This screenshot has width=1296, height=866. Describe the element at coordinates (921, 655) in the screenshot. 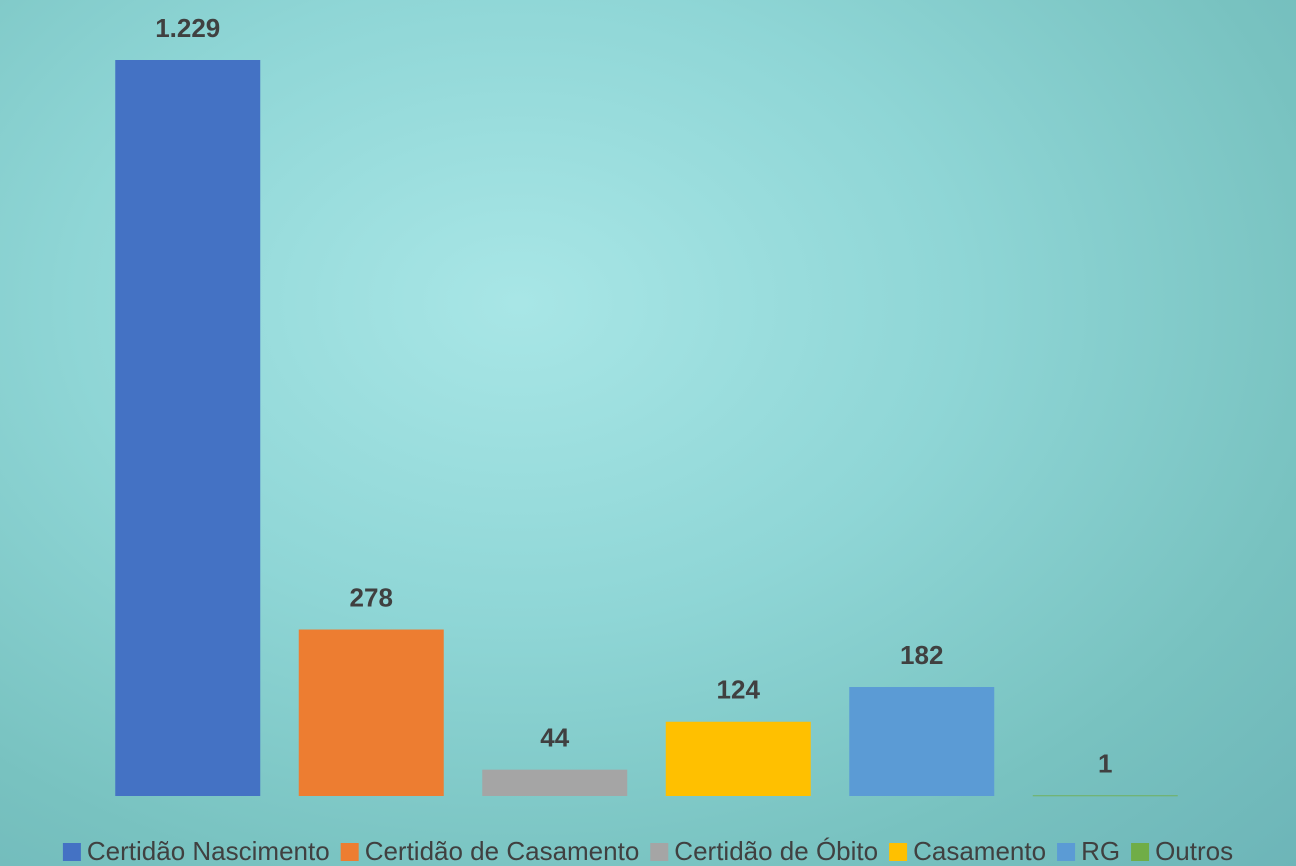

I see `data-label: 182` at that location.